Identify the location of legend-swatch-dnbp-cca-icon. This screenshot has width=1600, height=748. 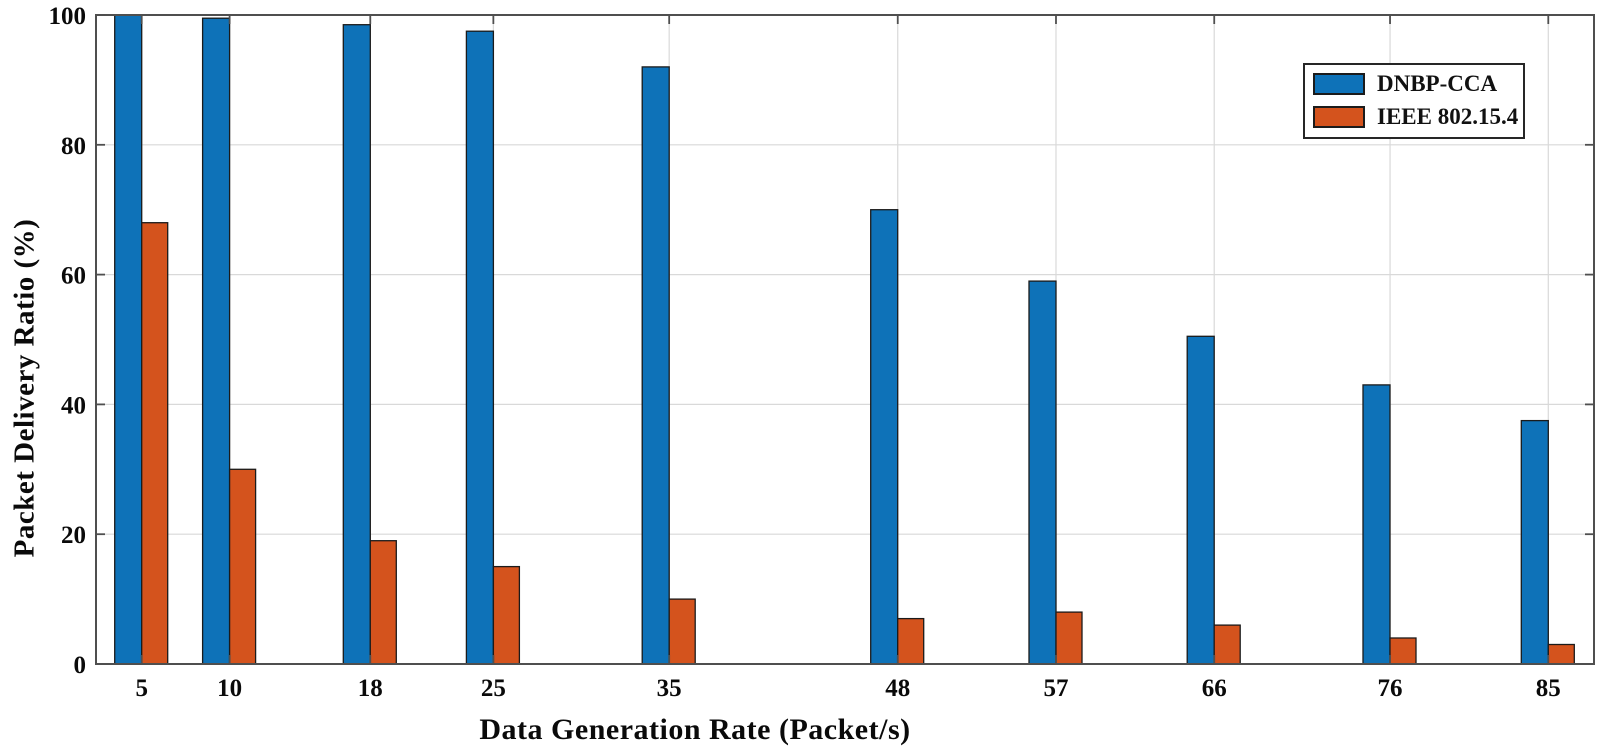
(1339, 84).